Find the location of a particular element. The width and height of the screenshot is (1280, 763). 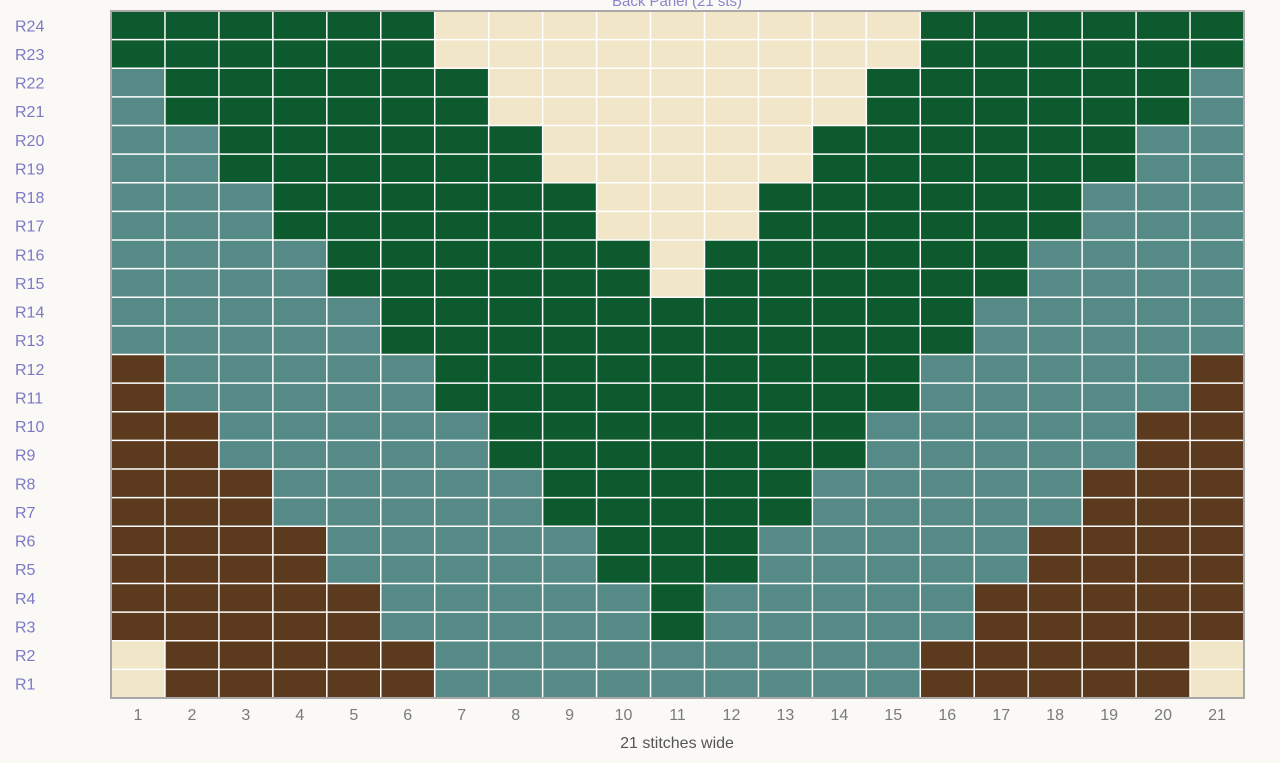

column-label: 6 is located at coordinates (407, 715).